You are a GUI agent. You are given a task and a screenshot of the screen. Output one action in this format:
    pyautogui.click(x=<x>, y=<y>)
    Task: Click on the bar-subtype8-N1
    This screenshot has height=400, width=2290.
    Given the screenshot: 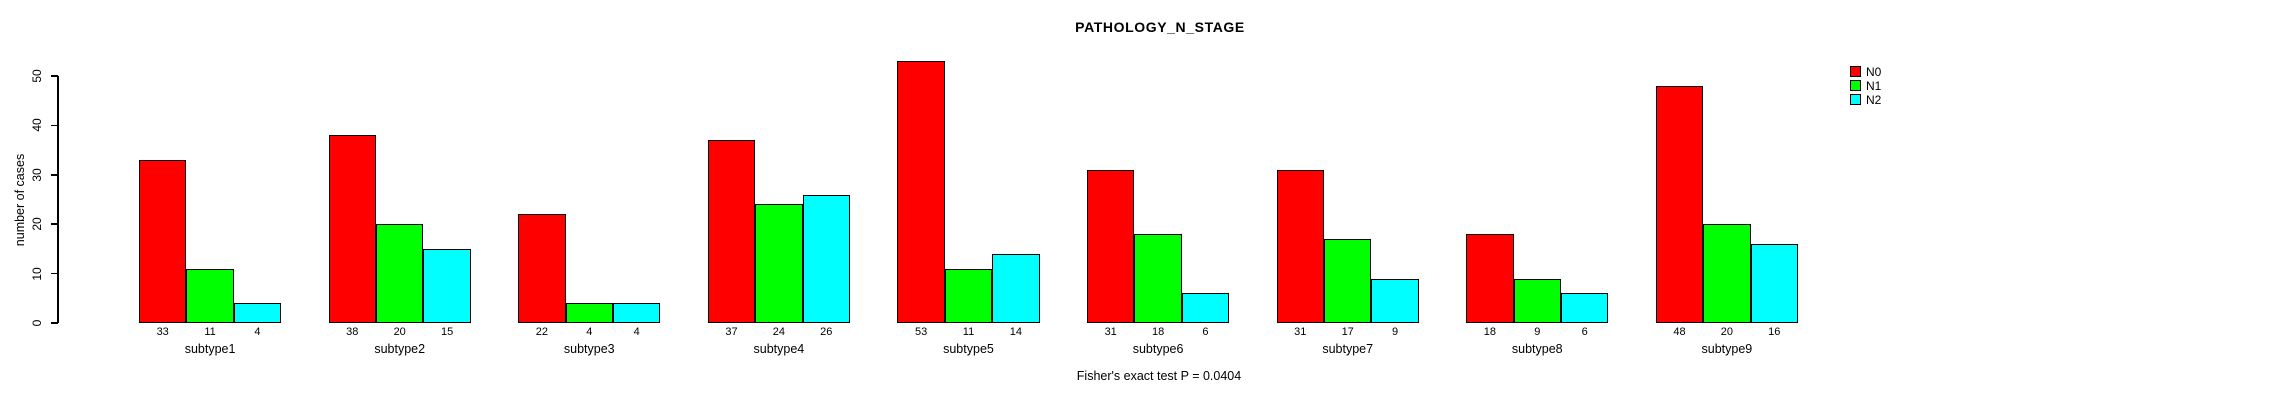 What is the action you would take?
    pyautogui.click(x=1537, y=300)
    